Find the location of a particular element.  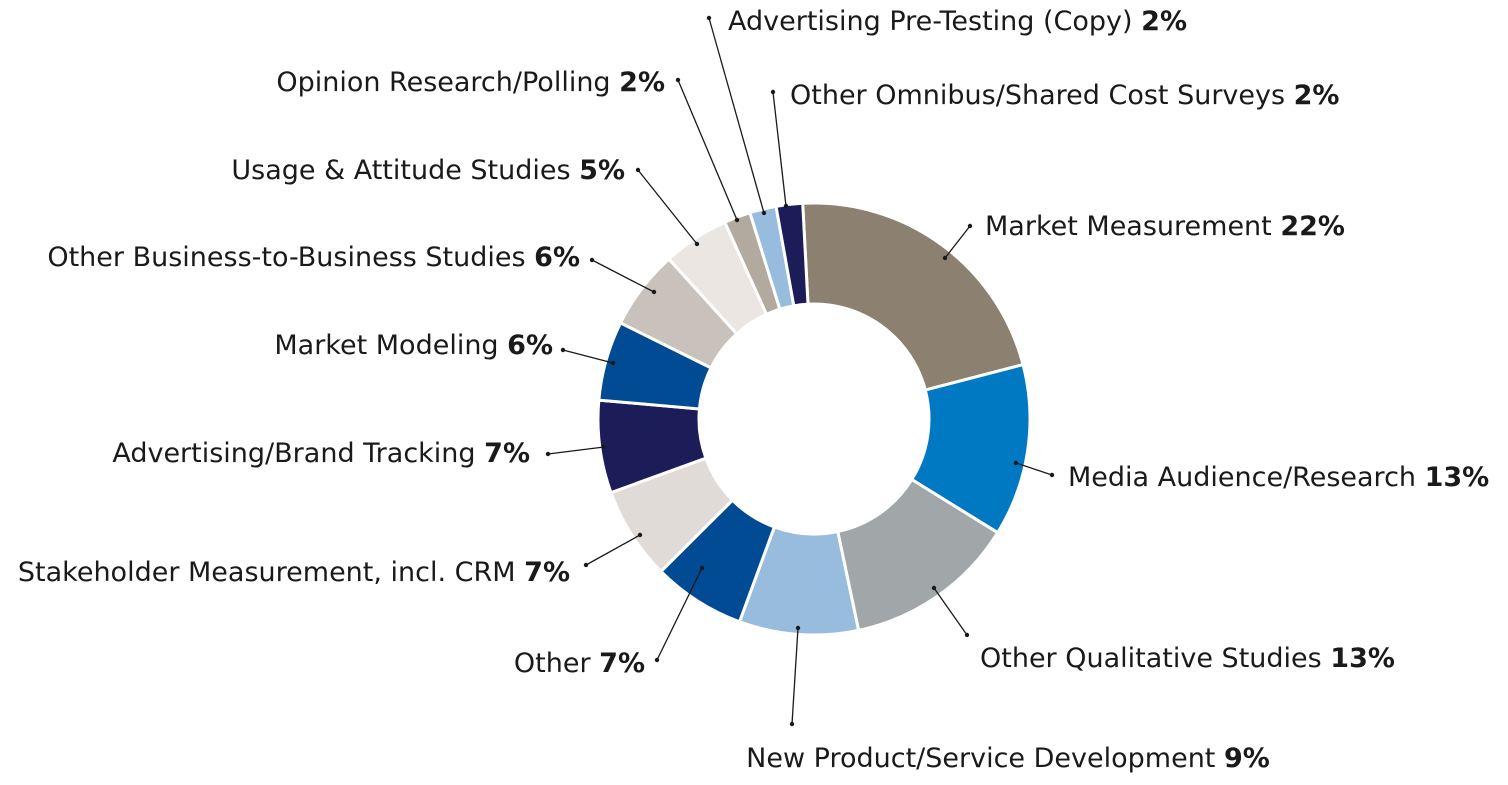

slice-label-value: 22% is located at coordinates (1312, 226).